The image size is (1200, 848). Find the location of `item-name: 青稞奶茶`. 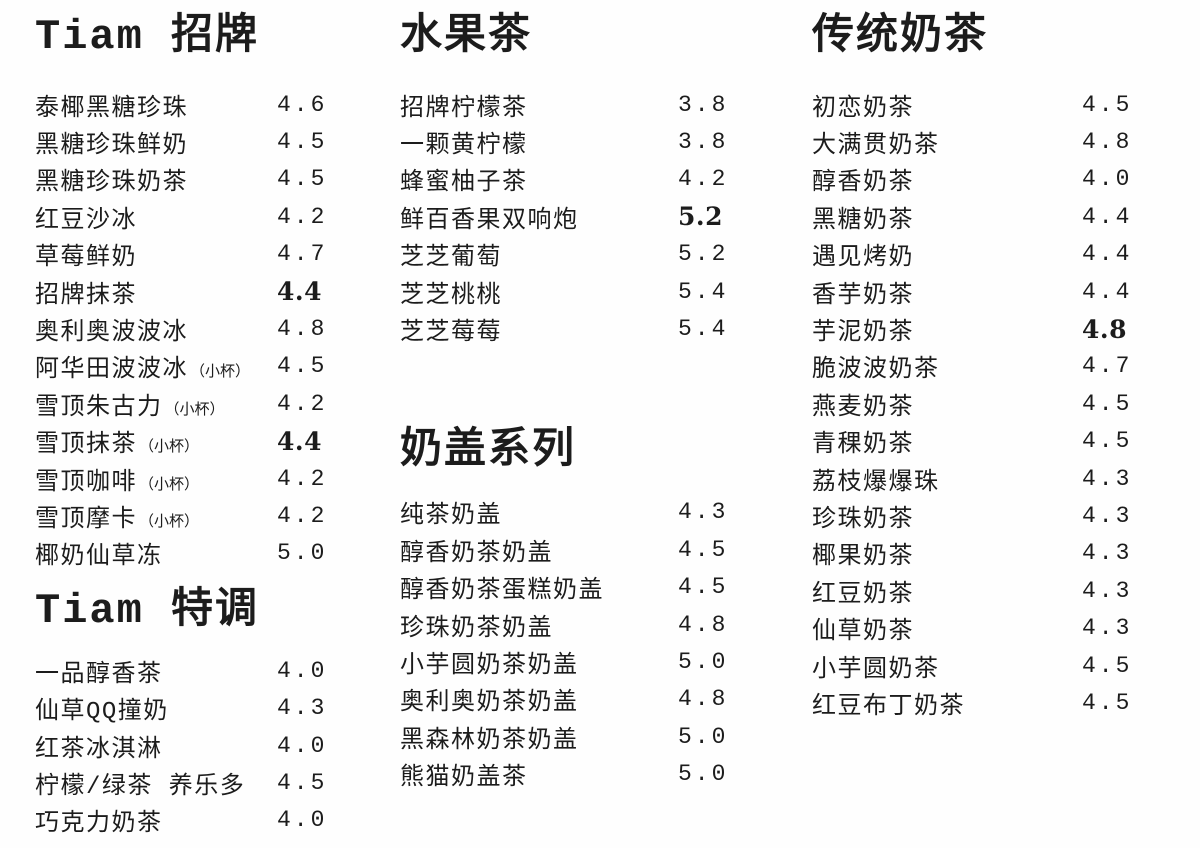

item-name: 青稞奶茶 is located at coordinates (863, 441).